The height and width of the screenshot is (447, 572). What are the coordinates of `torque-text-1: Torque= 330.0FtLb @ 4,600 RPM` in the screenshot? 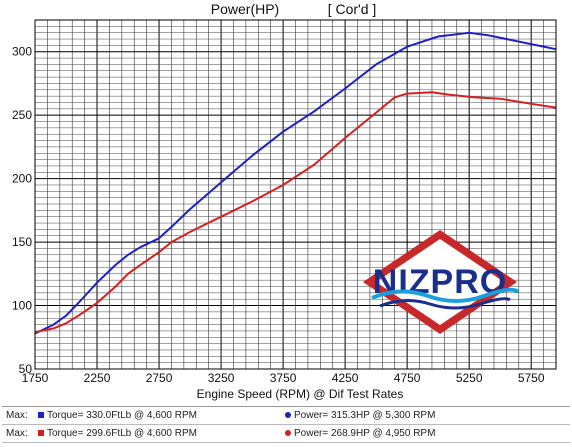 It's located at (122, 415).